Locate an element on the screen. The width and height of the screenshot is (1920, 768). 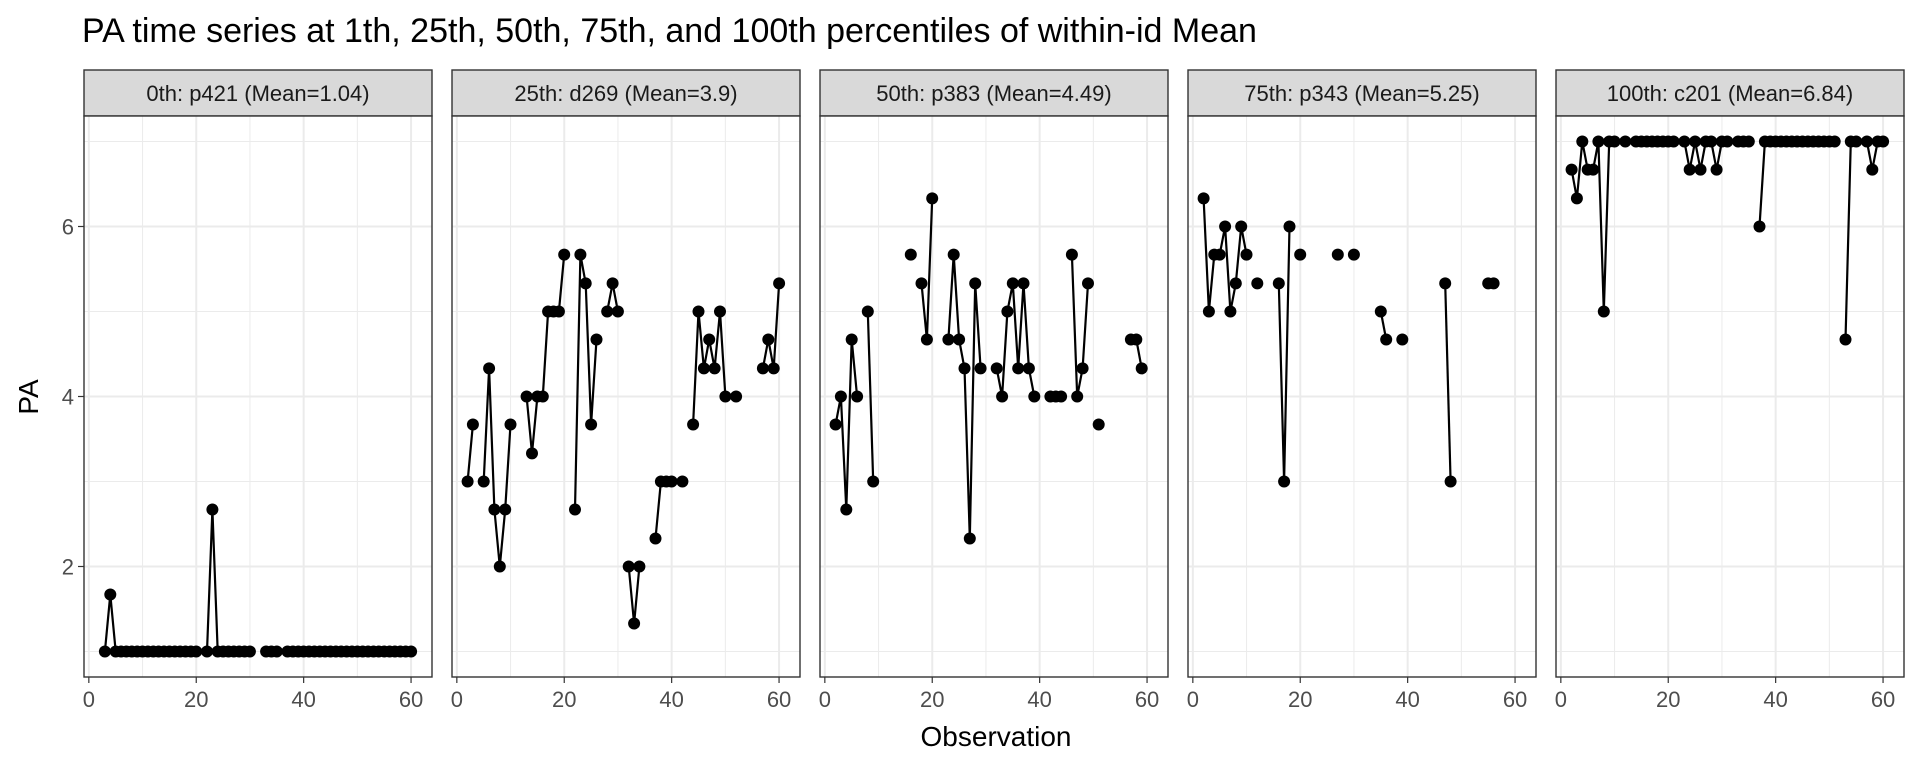
facet-strip-label: 25th: d269 (Mean=3.9) is located at coordinates (625, 93).